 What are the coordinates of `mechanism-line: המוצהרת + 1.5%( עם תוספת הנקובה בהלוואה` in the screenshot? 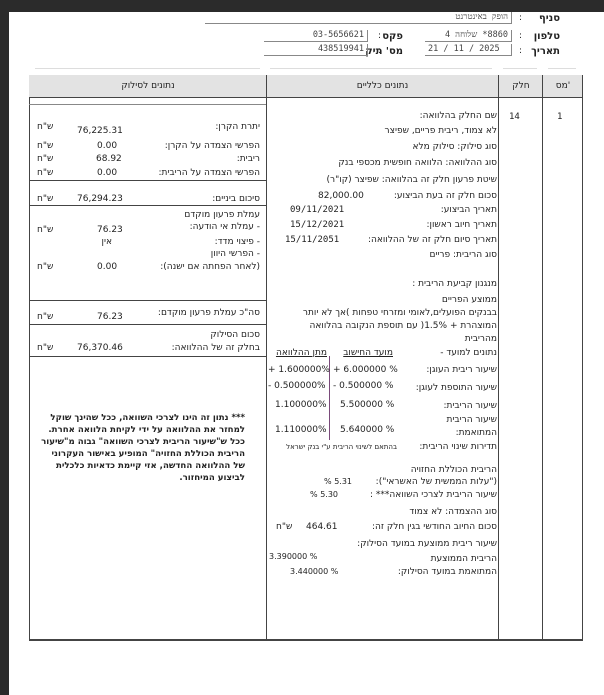 It's located at (403, 326).